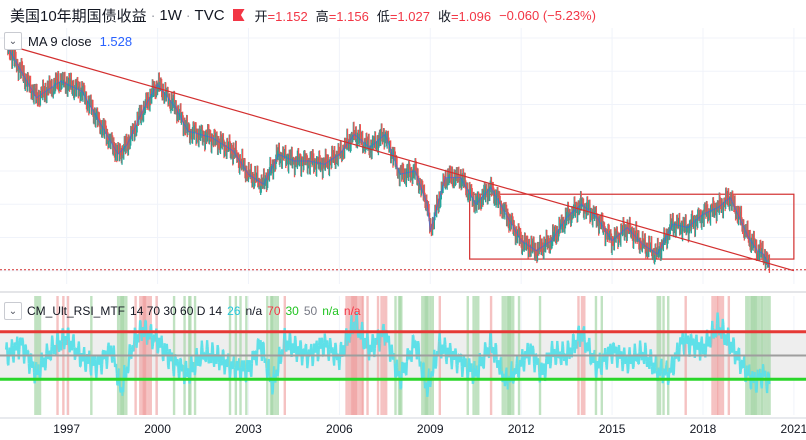 Image resolution: width=806 pixels, height=440 pixels. What do you see at coordinates (234, 311) in the screenshot?
I see `rsi-value-current: 26` at bounding box center [234, 311].